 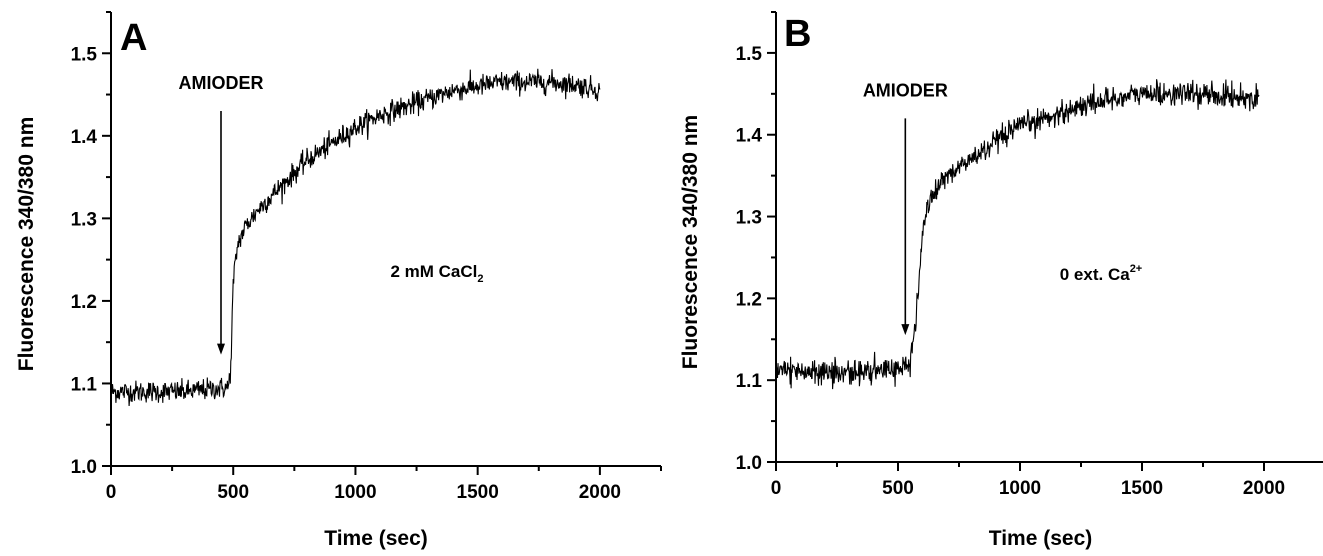 I want to click on condition-subscript: 2, so click(x=480, y=279).